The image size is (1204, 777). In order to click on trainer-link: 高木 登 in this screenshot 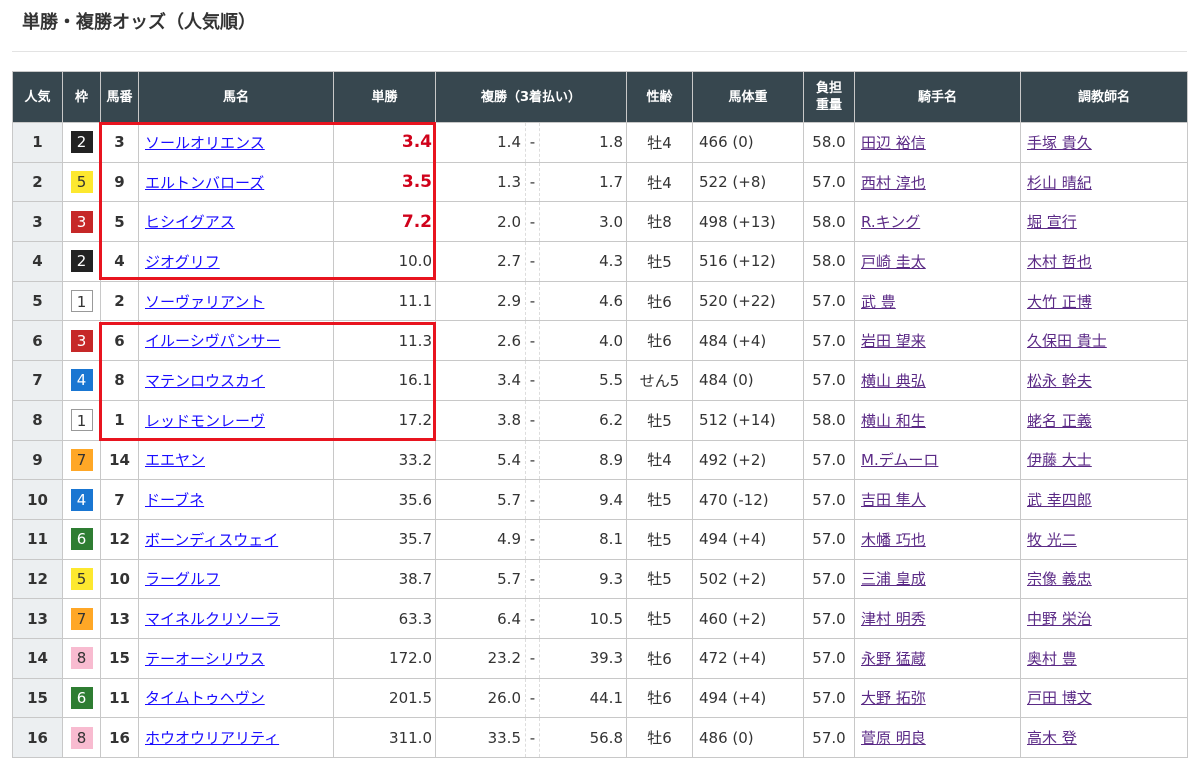, I will do `click(1052, 738)`.